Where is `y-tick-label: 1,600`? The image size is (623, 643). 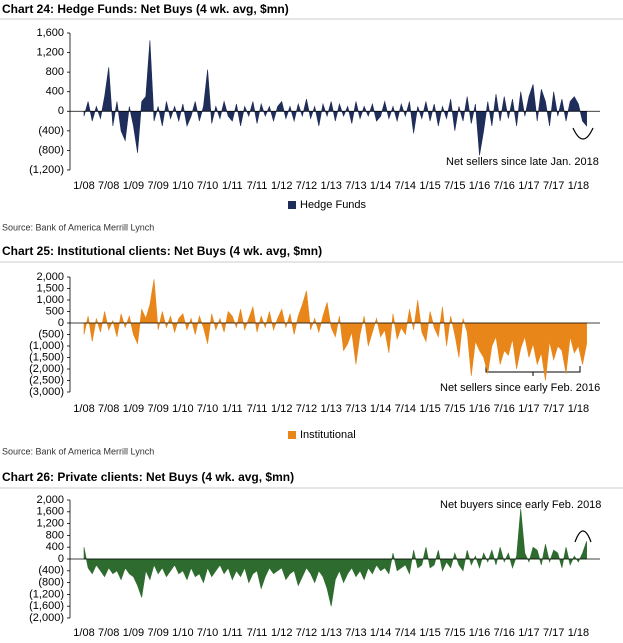 y-tick-label: 1,600 is located at coordinates (50, 512).